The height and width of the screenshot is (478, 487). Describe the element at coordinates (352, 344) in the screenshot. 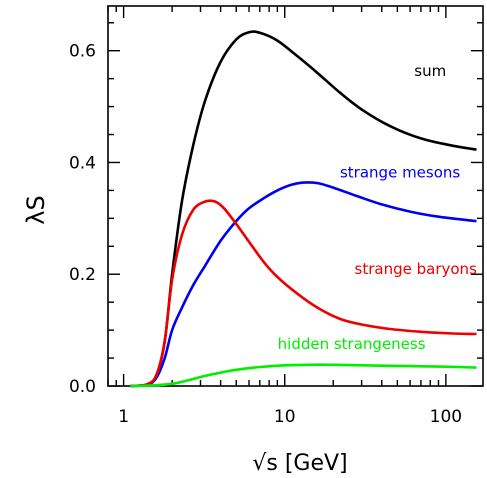

I see `series-label-hidden-strangeness: hidden strangeness` at that location.